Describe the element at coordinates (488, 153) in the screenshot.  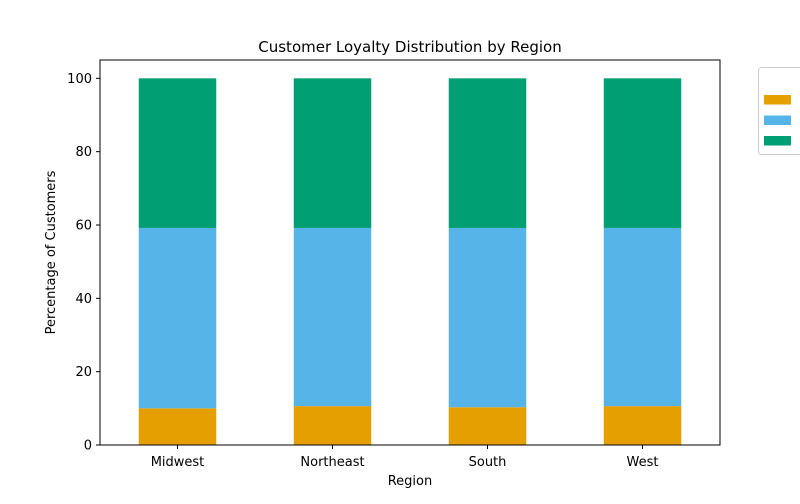
I see `bar-segment-series2-south` at that location.